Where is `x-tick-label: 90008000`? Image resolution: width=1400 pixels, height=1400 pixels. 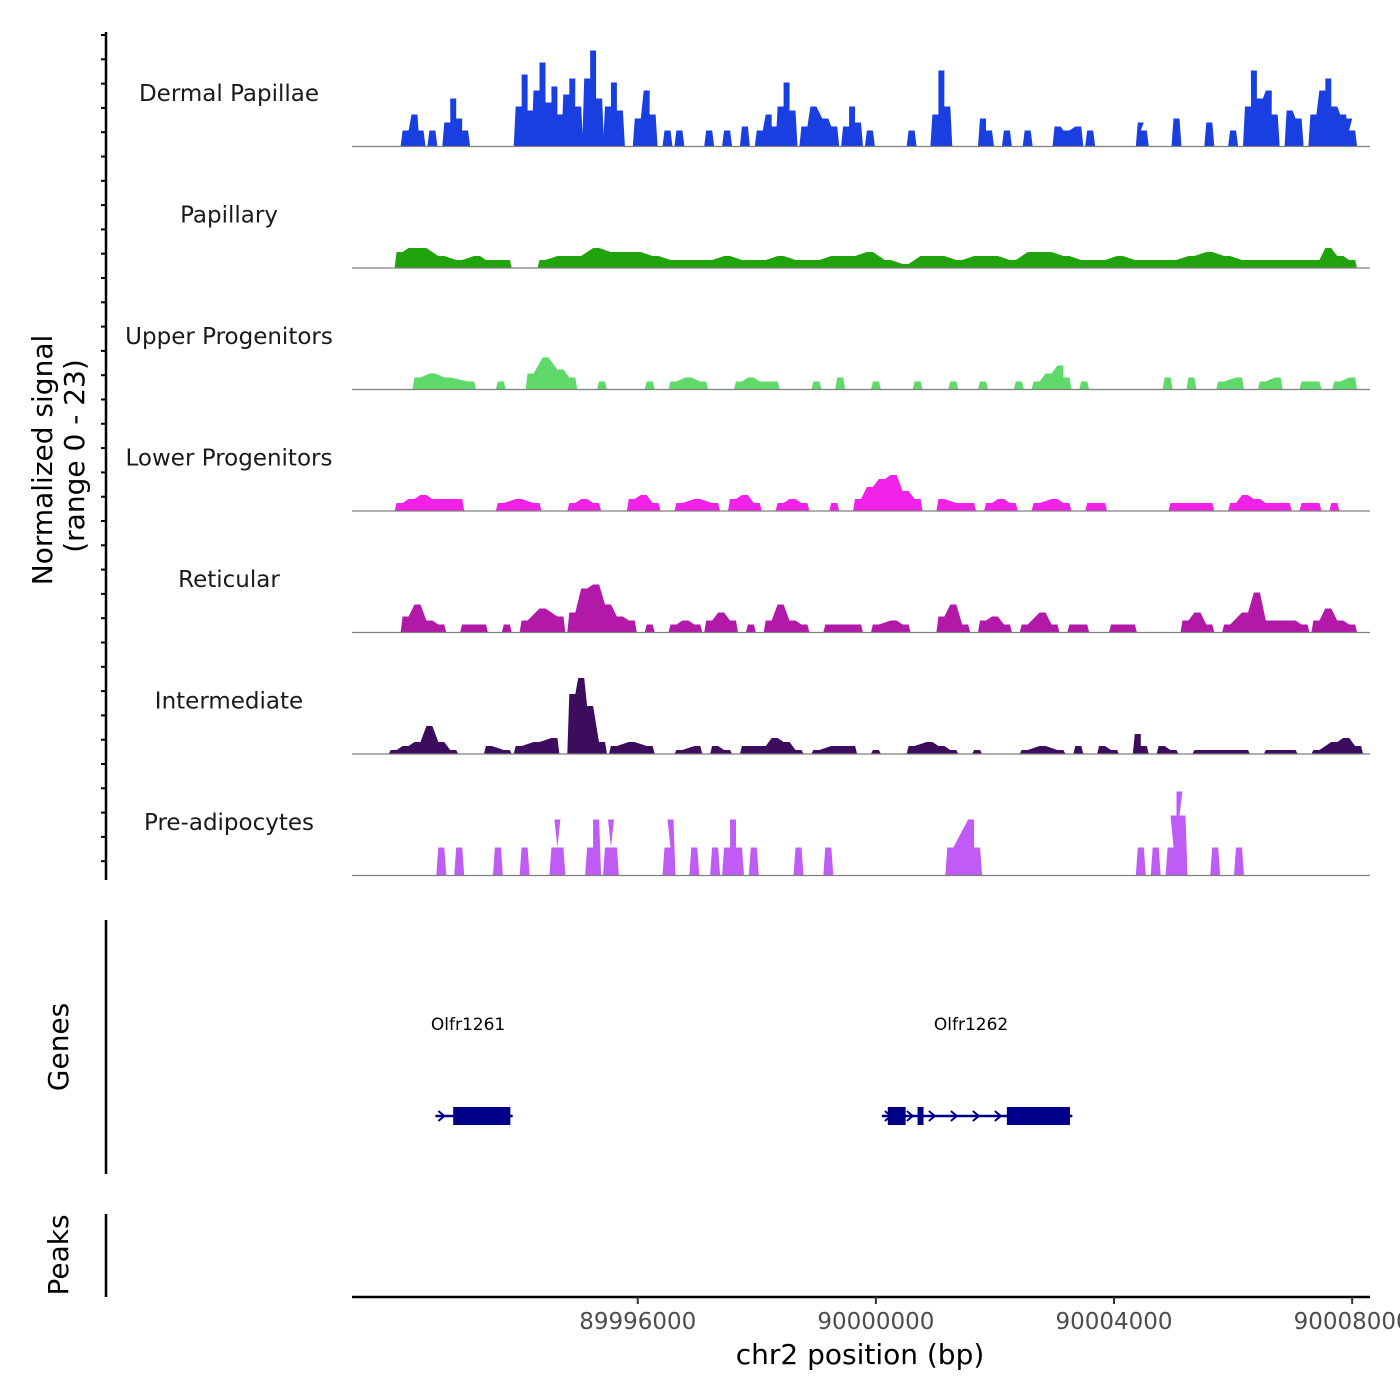 x-tick-label: 90008000 is located at coordinates (1347, 1322).